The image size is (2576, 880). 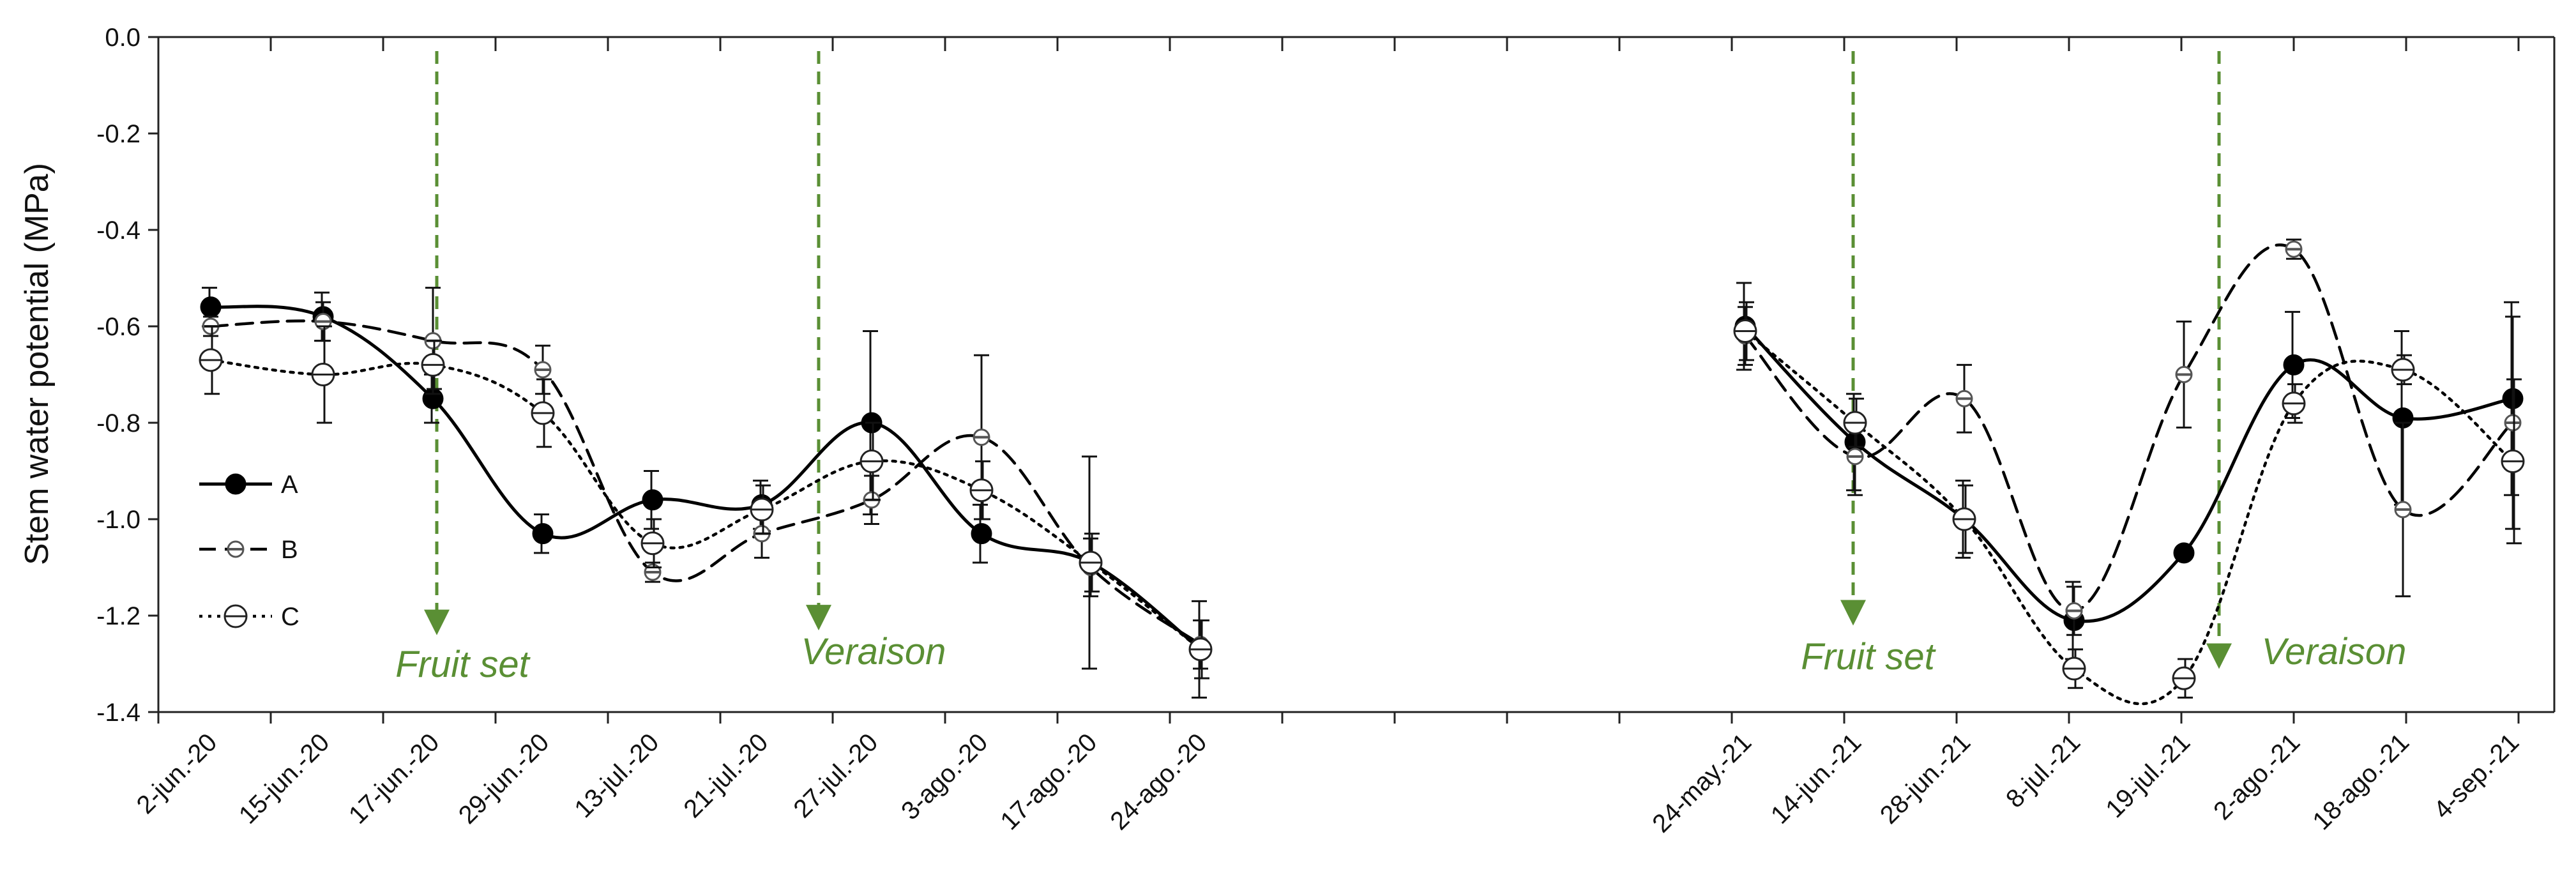 I want to click on x-tick-label: 28-jun.-21, so click(x=1925, y=779).